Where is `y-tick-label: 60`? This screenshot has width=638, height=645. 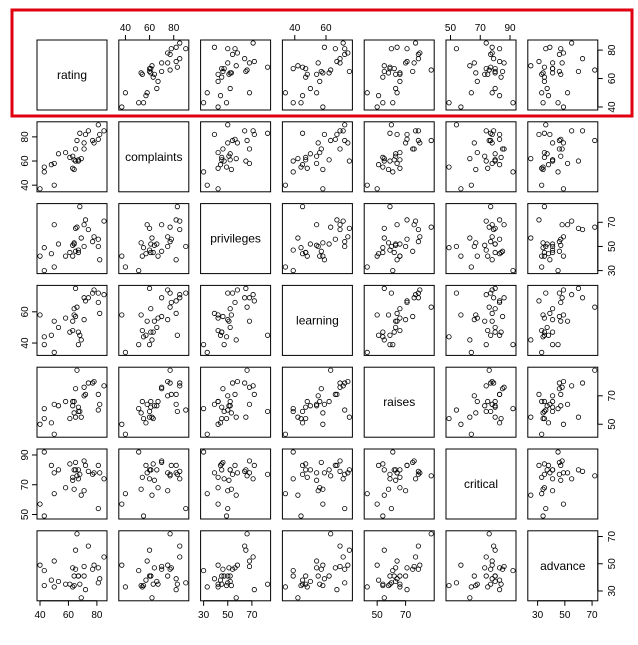
y-tick-label: 60 is located at coordinates (25, 312).